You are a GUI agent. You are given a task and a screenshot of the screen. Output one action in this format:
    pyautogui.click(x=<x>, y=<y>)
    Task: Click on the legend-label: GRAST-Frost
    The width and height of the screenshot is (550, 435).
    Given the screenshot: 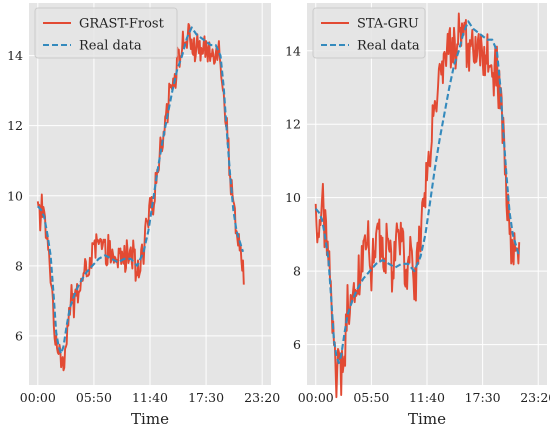 What is the action you would take?
    pyautogui.click(x=122, y=24)
    